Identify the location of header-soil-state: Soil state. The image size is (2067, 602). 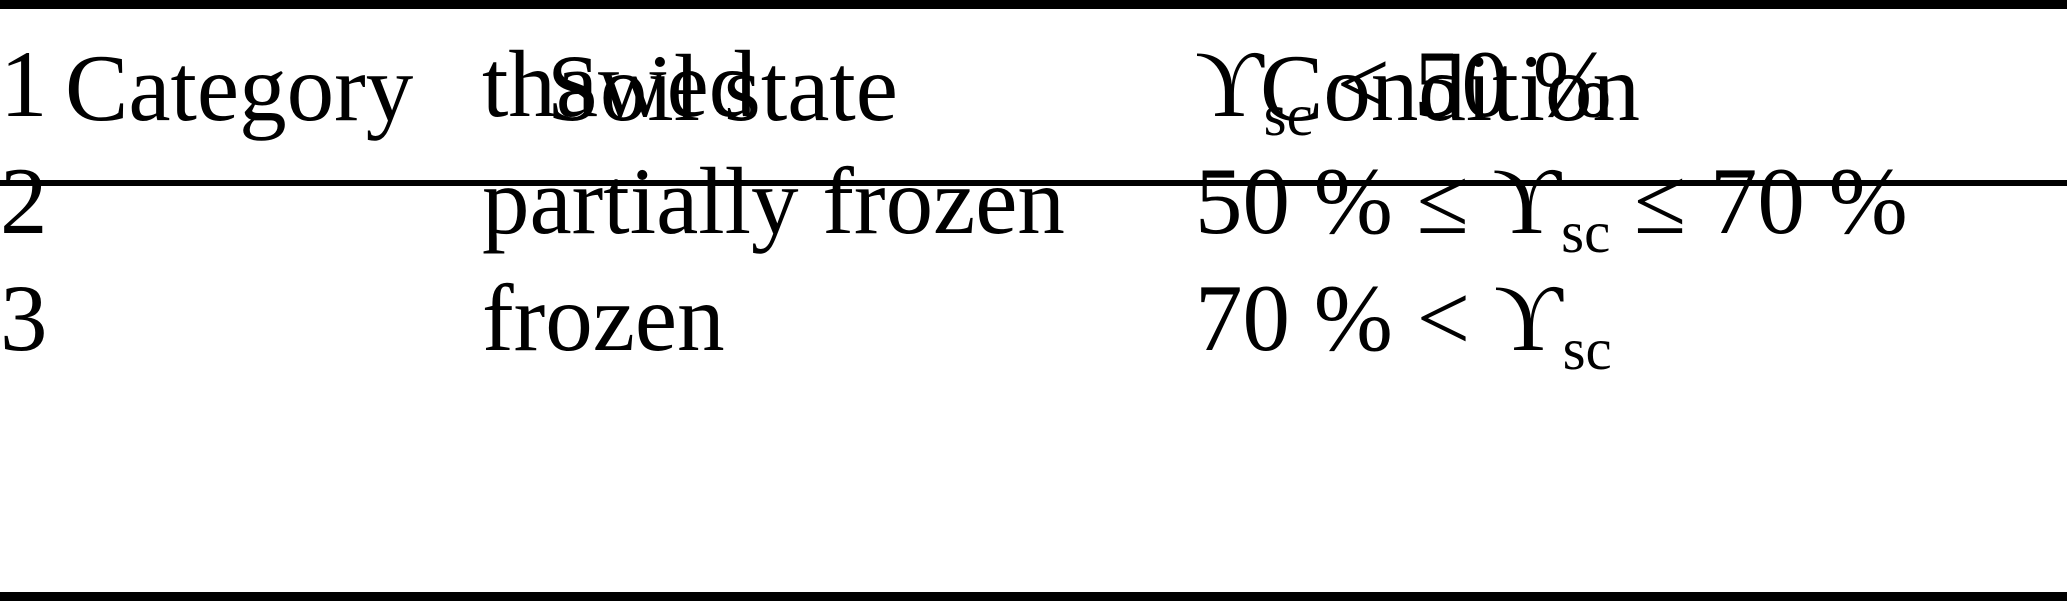
(722, 88).